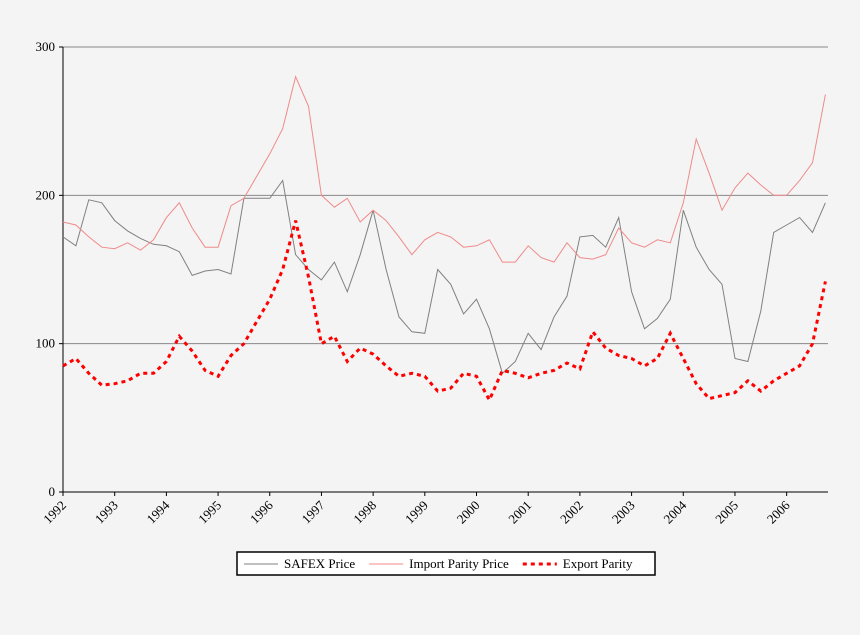 This screenshot has height=635, width=860. What do you see at coordinates (54, 512) in the screenshot?
I see `x-tick-label: 1992` at bounding box center [54, 512].